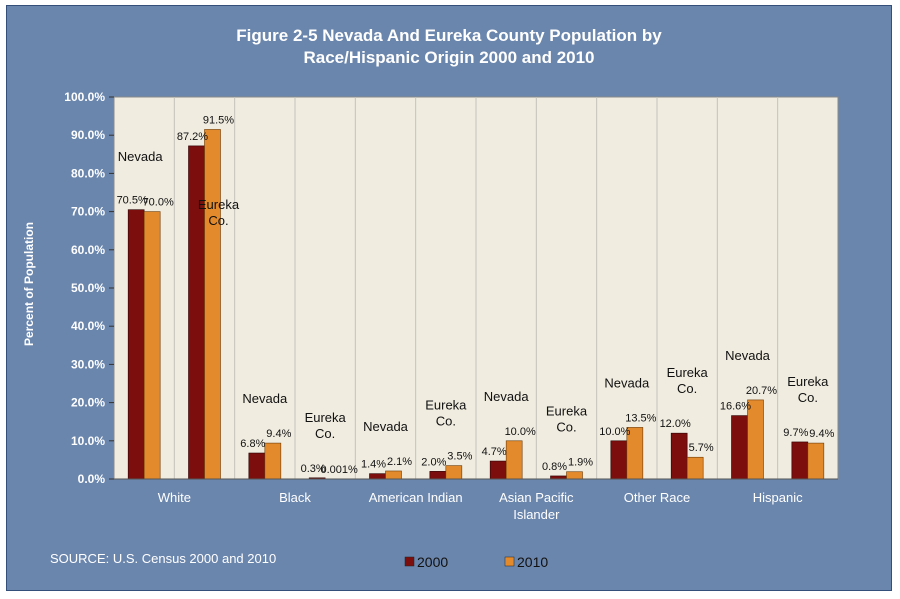 The width and height of the screenshot is (900, 599). Describe the element at coordinates (536, 497) in the screenshot. I see `category-label: Asian Pacific` at that location.